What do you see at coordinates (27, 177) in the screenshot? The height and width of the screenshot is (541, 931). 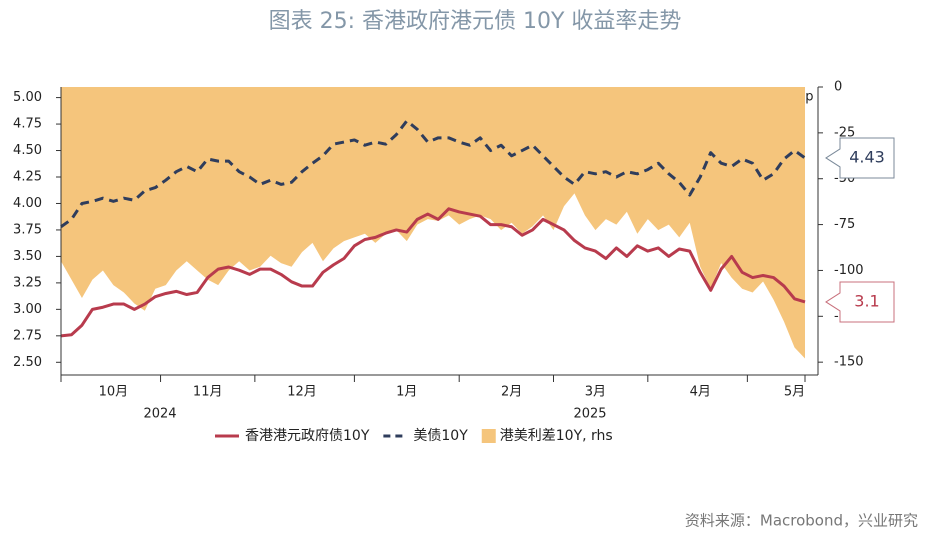 I see `y-tick-label: 4.25` at bounding box center [27, 177].